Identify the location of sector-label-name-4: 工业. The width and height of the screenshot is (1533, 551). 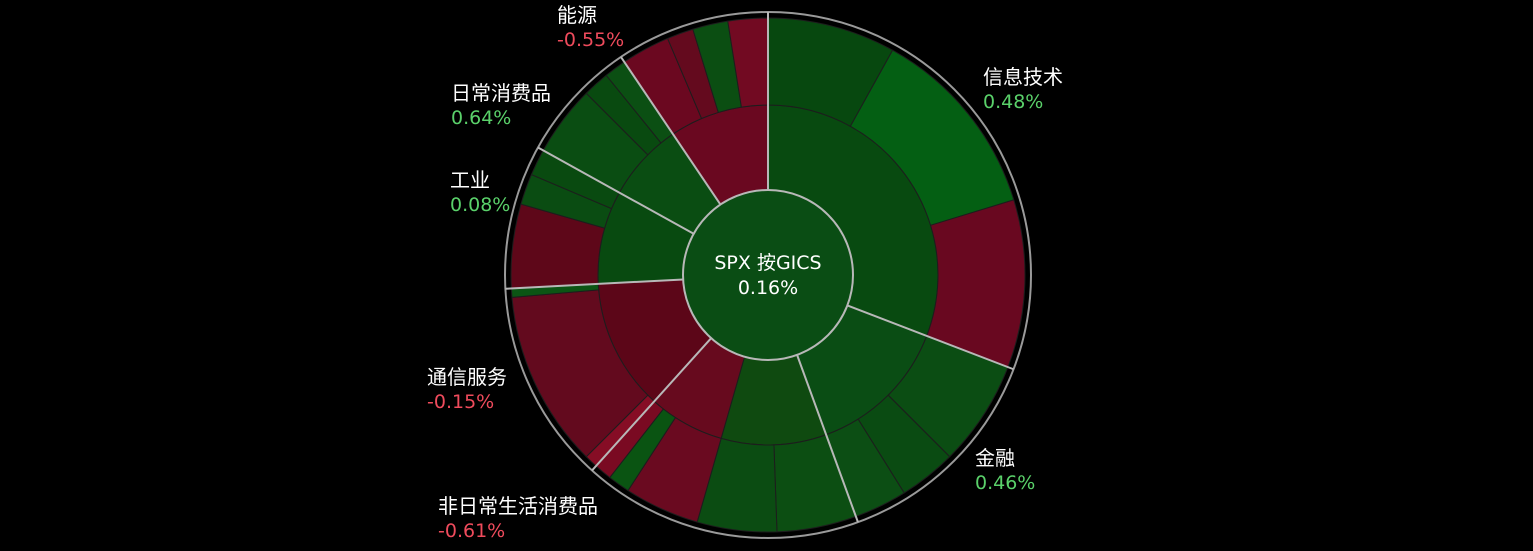
(470, 180).